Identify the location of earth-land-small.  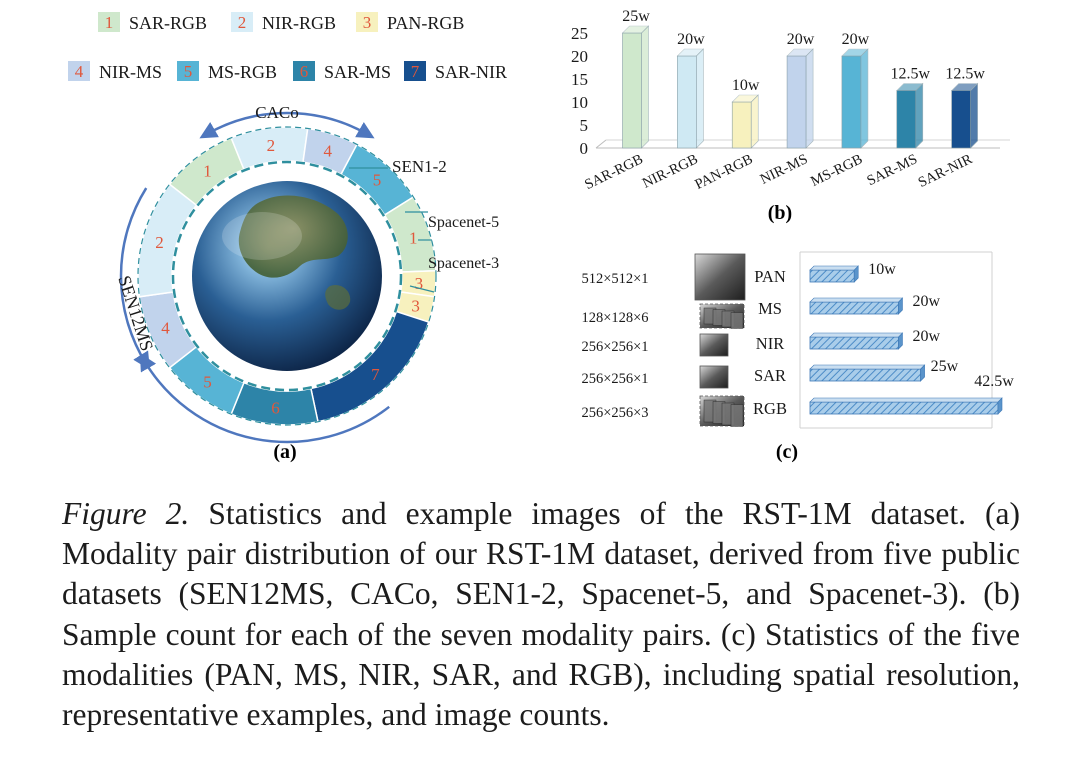
(338, 297).